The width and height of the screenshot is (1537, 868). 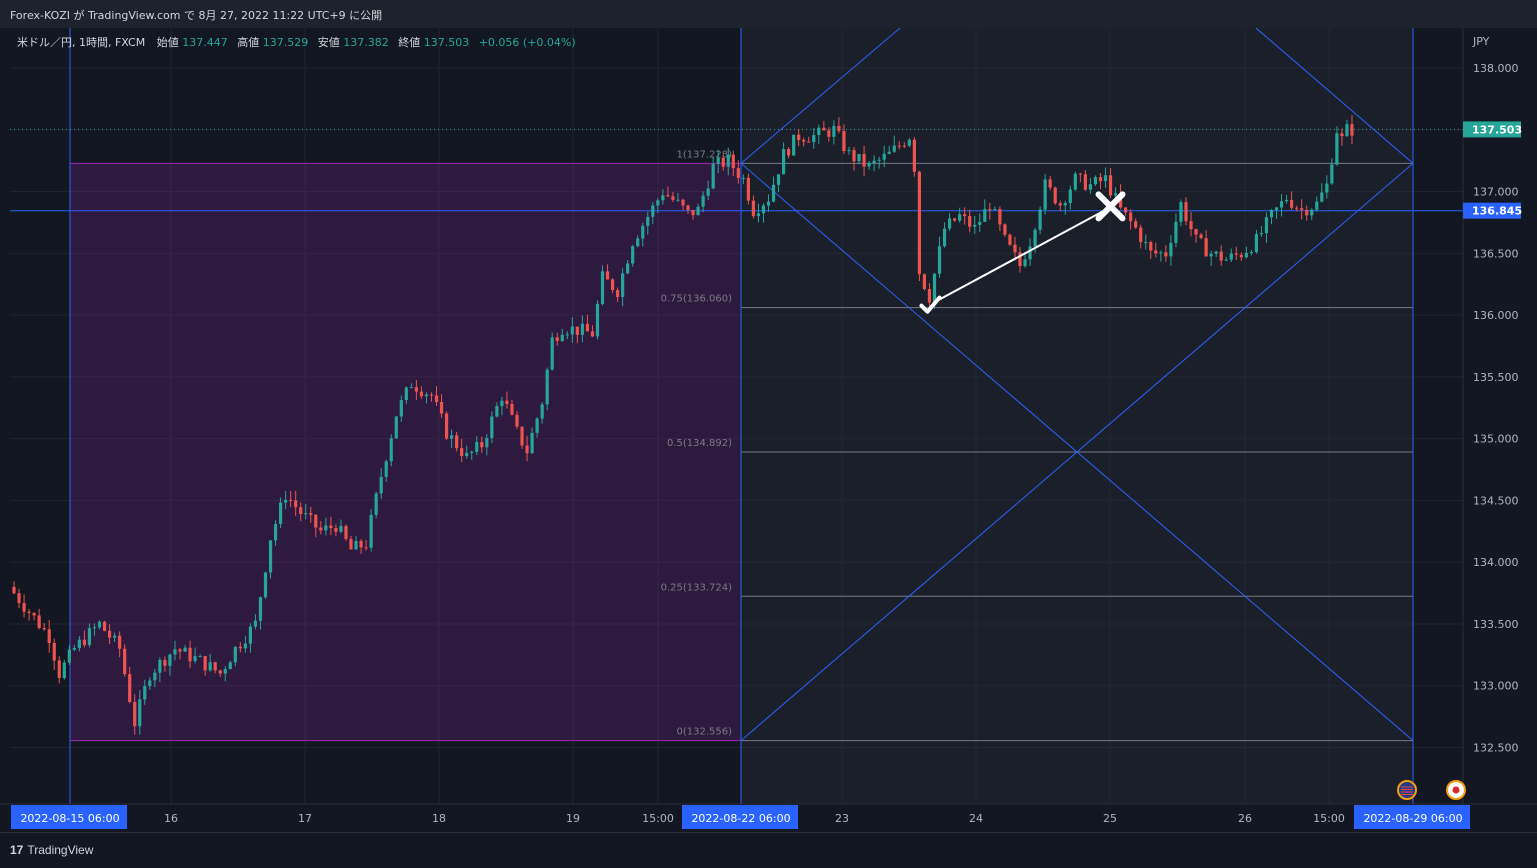 I want to click on legend-symbol: 米ドル／円, 1時間, FXCM, so click(x=81, y=42).